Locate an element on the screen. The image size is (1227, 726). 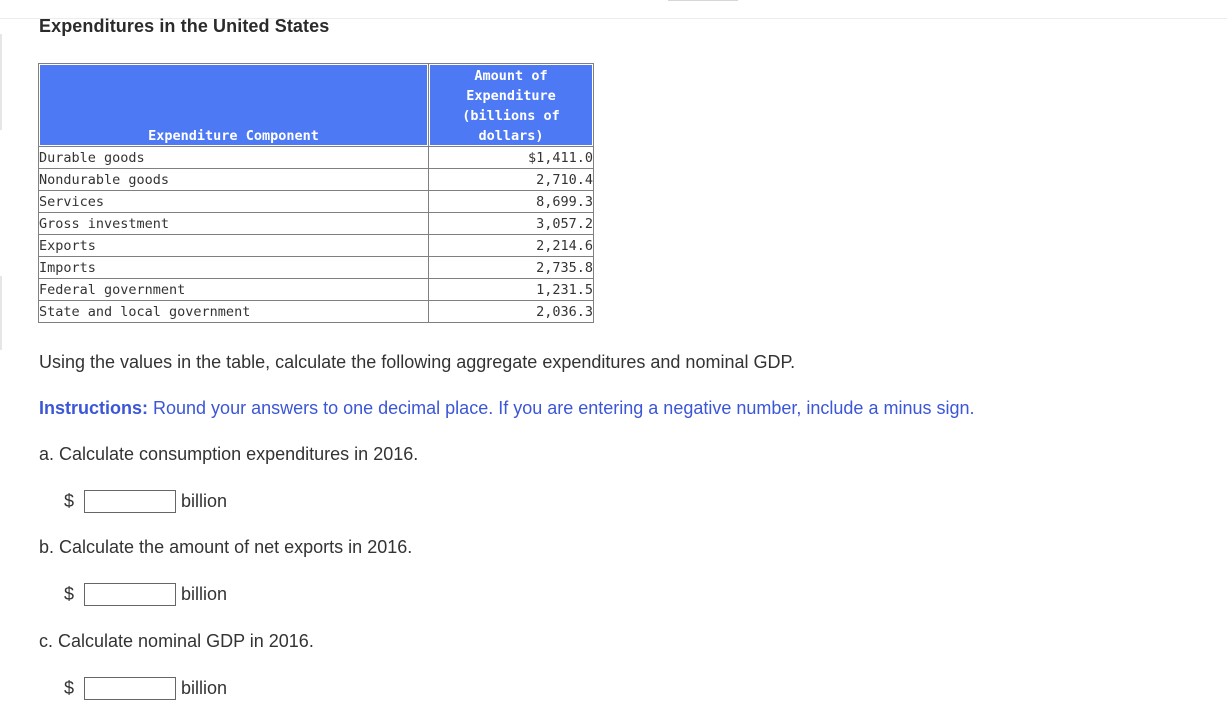
table-row: Services 8,699.3 is located at coordinates (316, 201).